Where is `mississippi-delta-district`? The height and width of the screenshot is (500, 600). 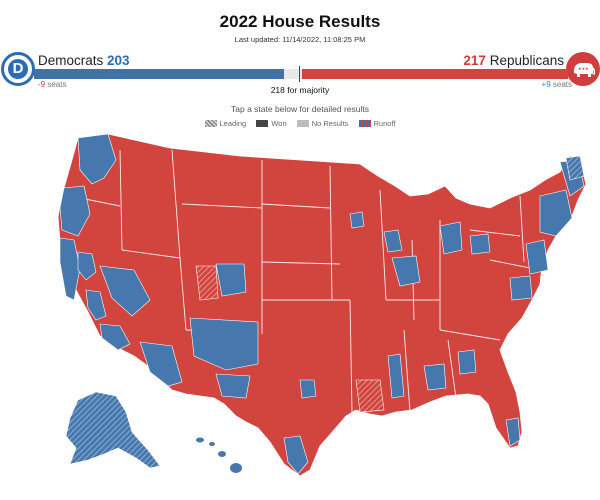 mississippi-delta-district is located at coordinates (396, 376).